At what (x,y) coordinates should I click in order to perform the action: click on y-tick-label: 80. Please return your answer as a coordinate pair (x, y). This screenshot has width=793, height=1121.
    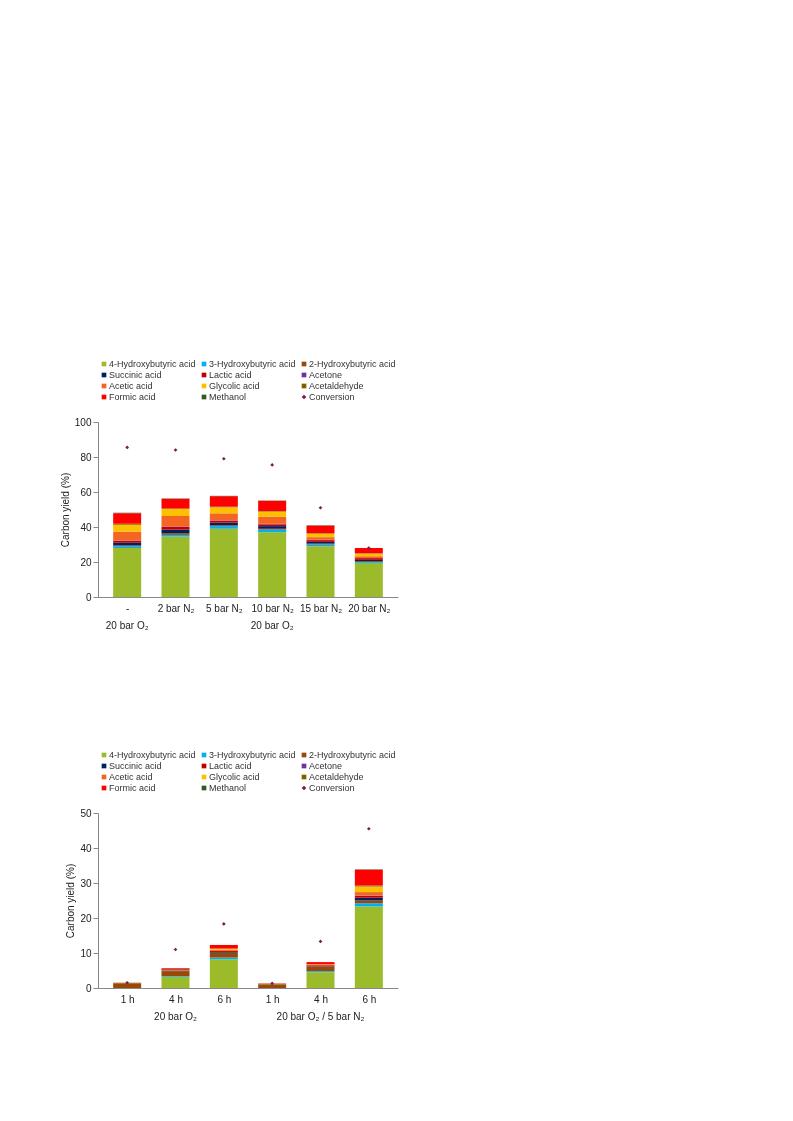
    Looking at the image, I should click on (86, 457).